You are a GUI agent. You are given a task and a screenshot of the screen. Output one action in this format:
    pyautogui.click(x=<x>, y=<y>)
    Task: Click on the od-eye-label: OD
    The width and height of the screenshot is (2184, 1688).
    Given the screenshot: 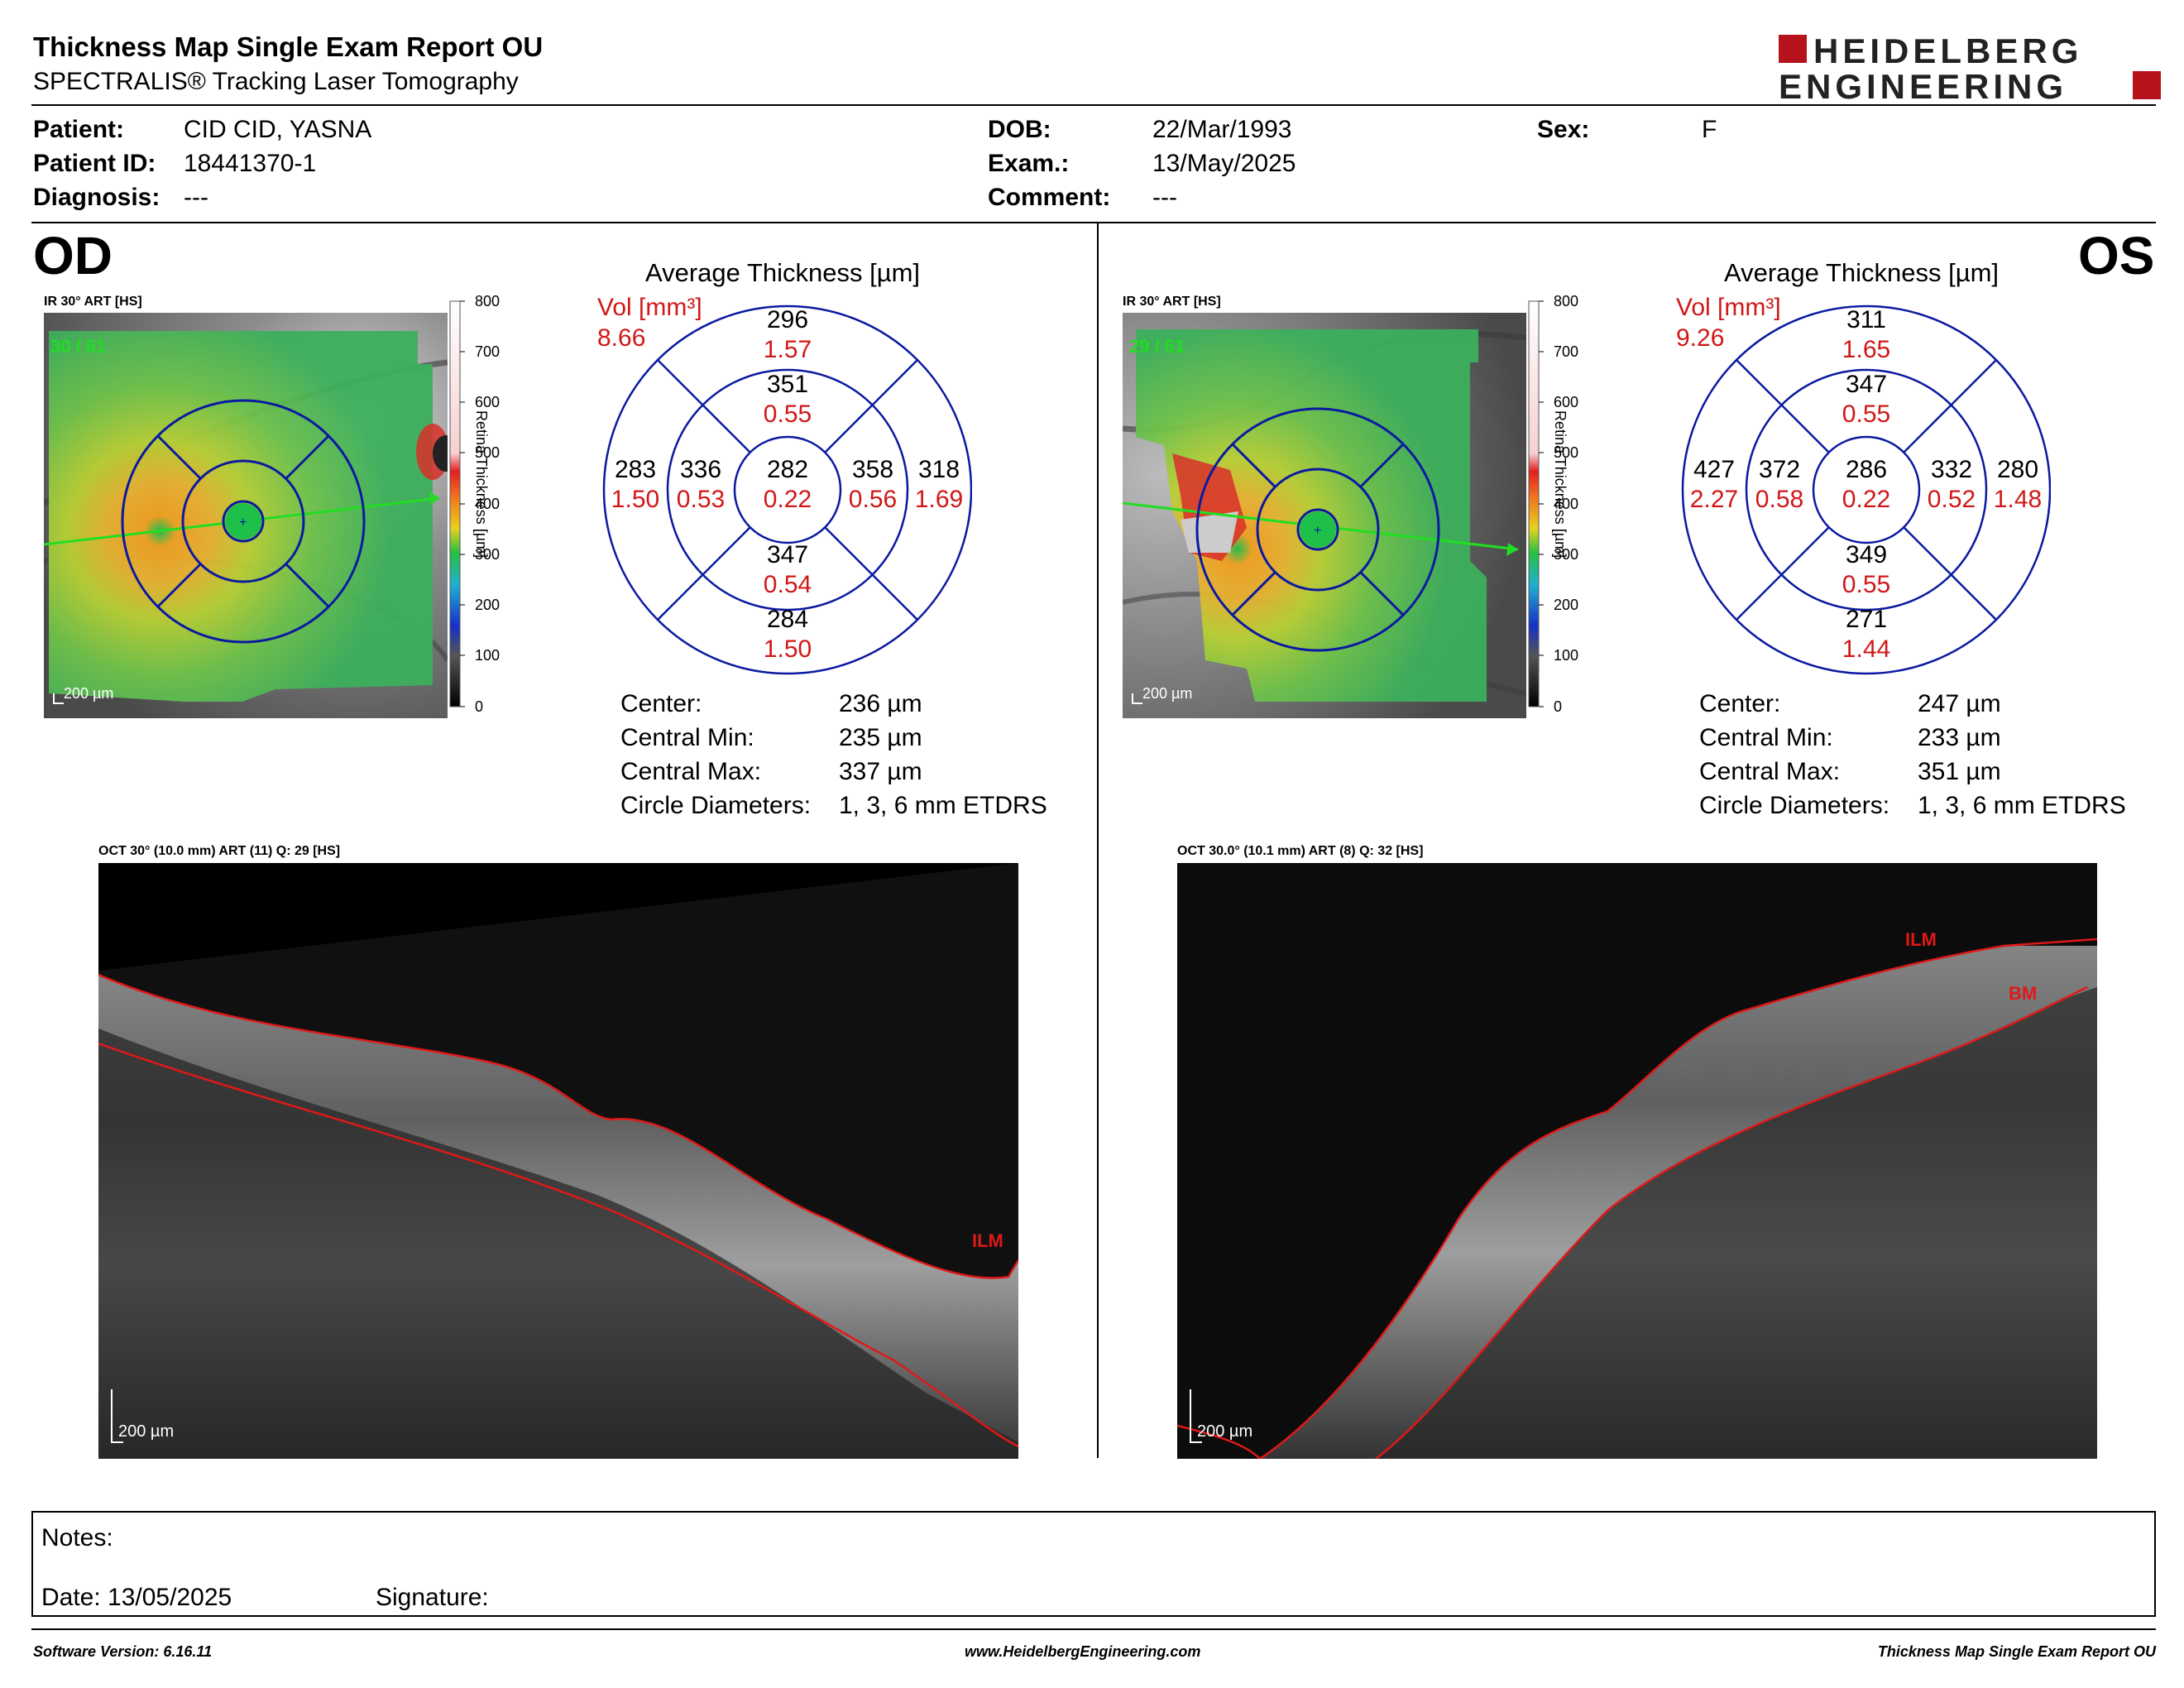 What is the action you would take?
    pyautogui.click(x=73, y=255)
    